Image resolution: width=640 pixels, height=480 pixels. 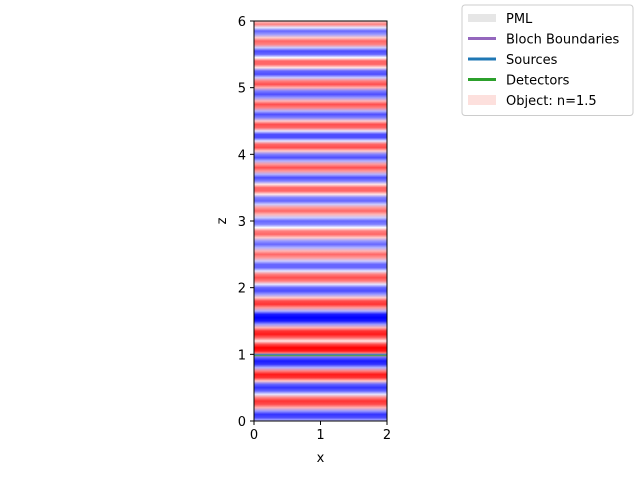 I want to click on y-tick-label: 4, so click(x=242, y=155).